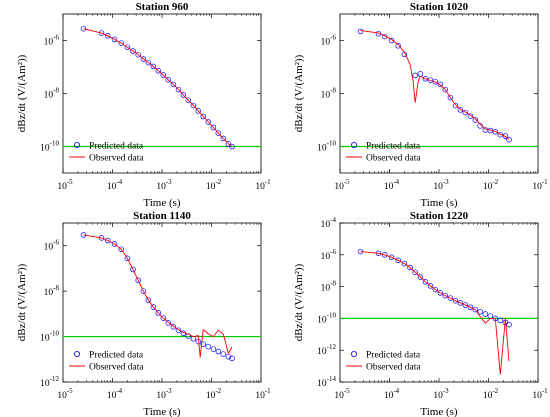 Image resolution: width=550 pixels, height=417 pixels. Describe the element at coordinates (439, 7) in the screenshot. I see `chart-title: Station 1020` at that location.